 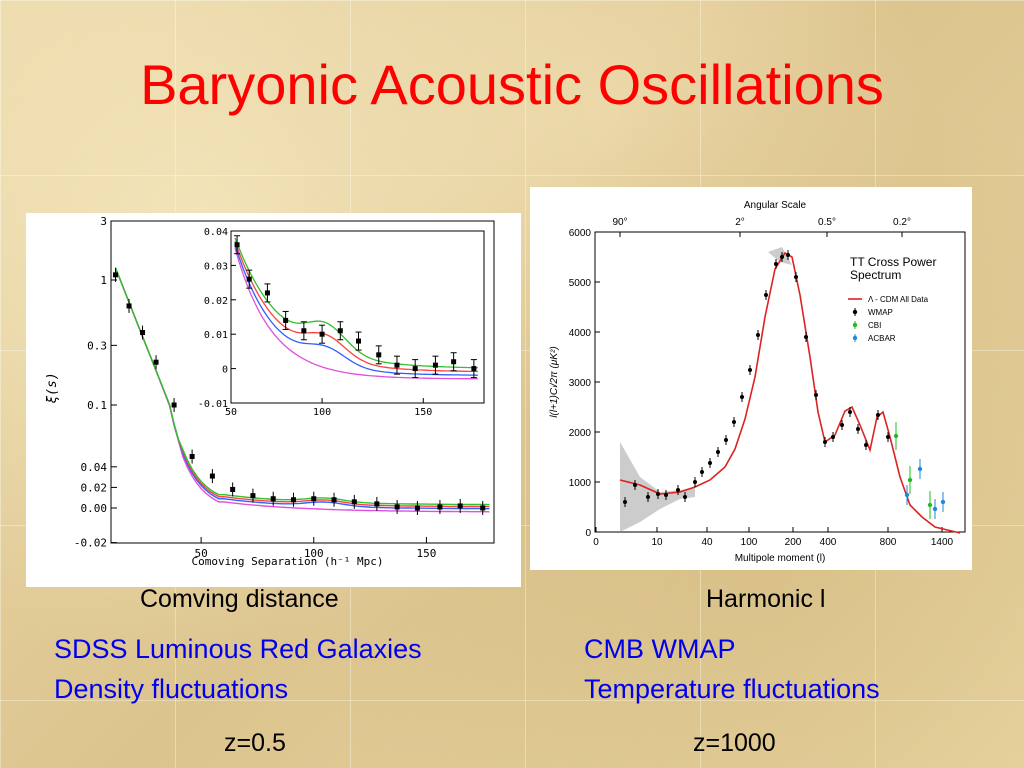 I want to click on y-tick-label: 0.3, so click(x=97, y=345).